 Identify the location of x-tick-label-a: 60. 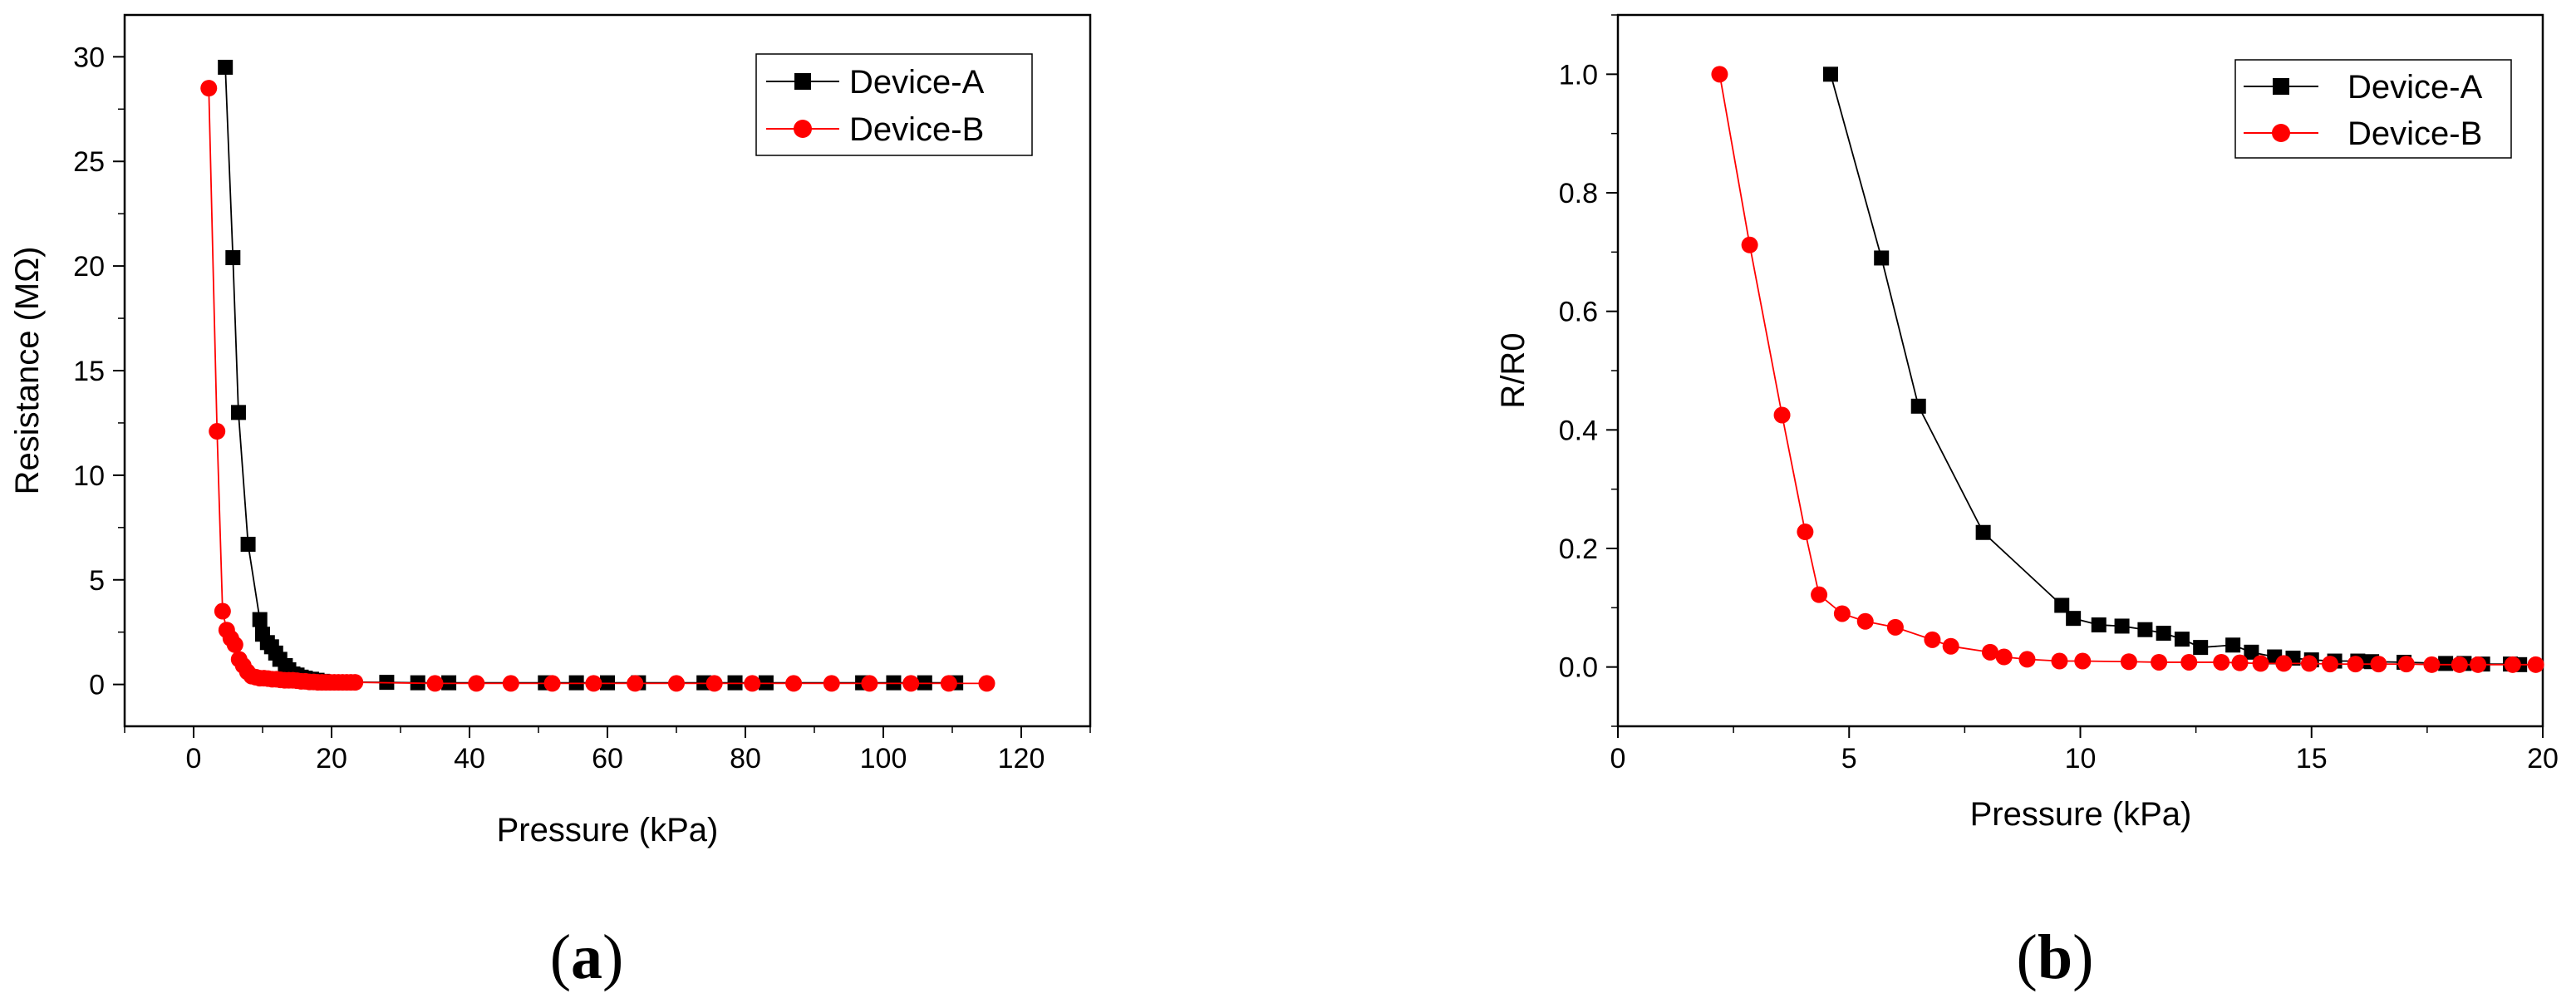
(608, 758).